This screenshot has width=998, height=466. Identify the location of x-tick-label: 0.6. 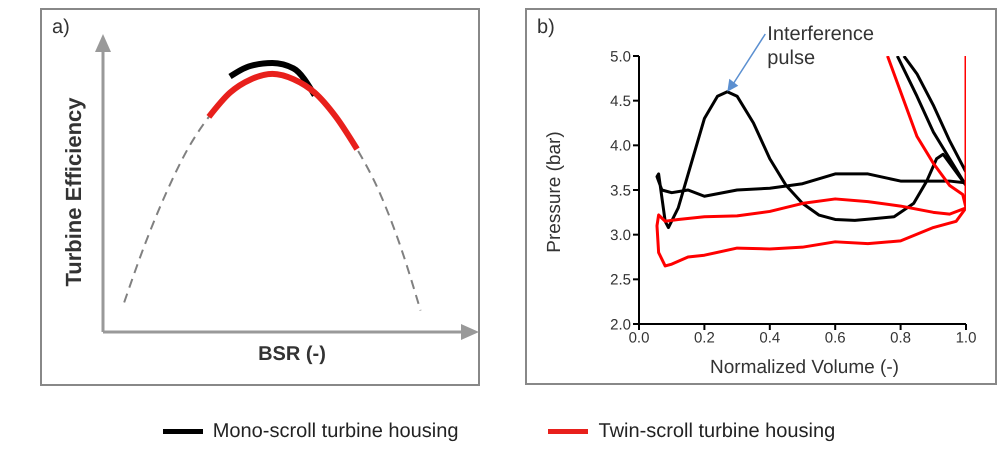
(835, 338).